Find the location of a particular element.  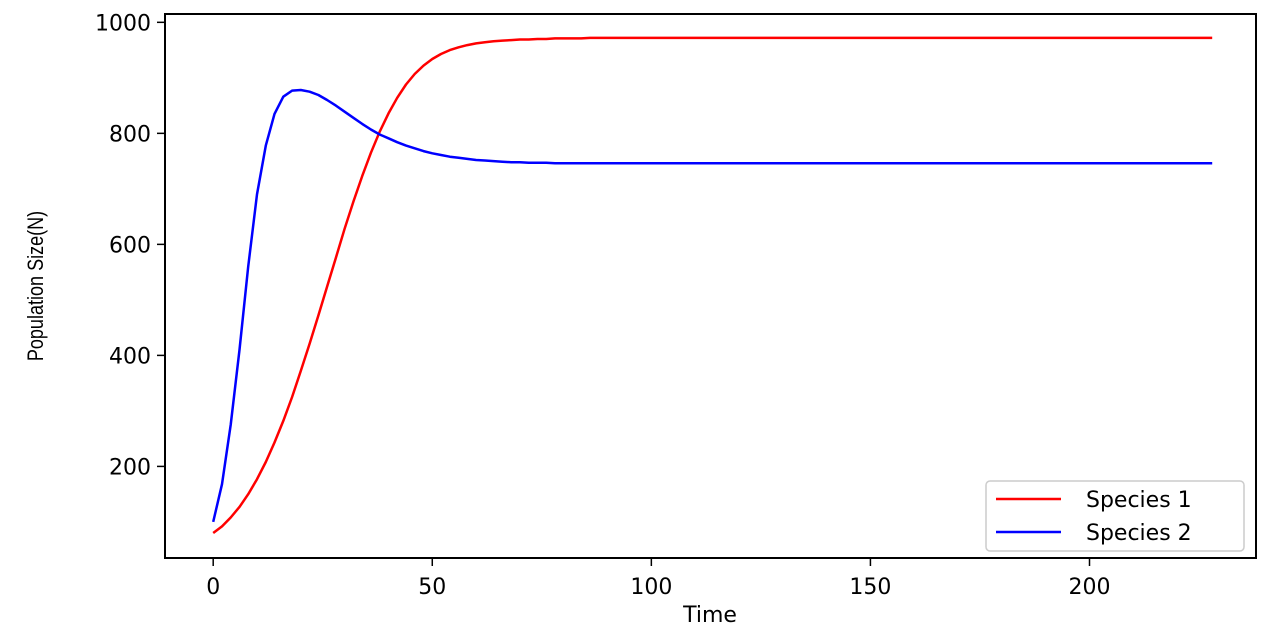

x-tick-label: 50 is located at coordinates (432, 587).